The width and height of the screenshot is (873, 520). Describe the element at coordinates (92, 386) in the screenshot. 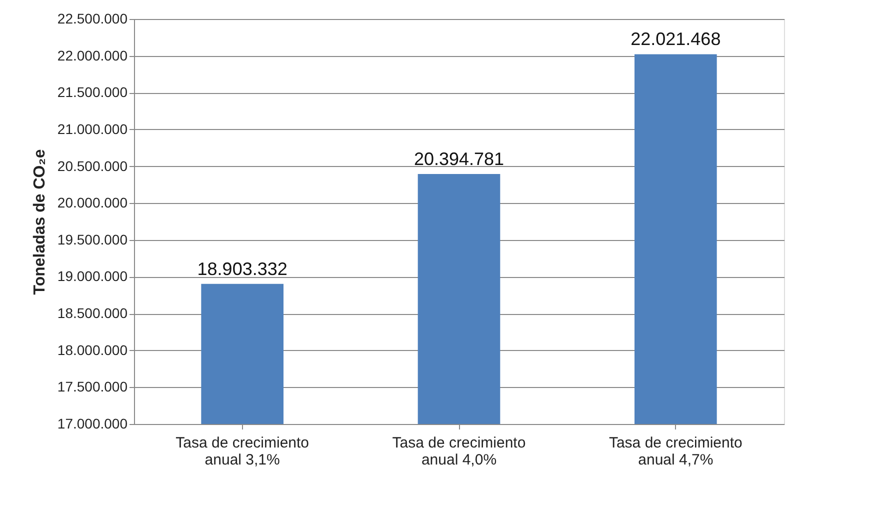

I see `y-tick-label: 17.500.000` at that location.